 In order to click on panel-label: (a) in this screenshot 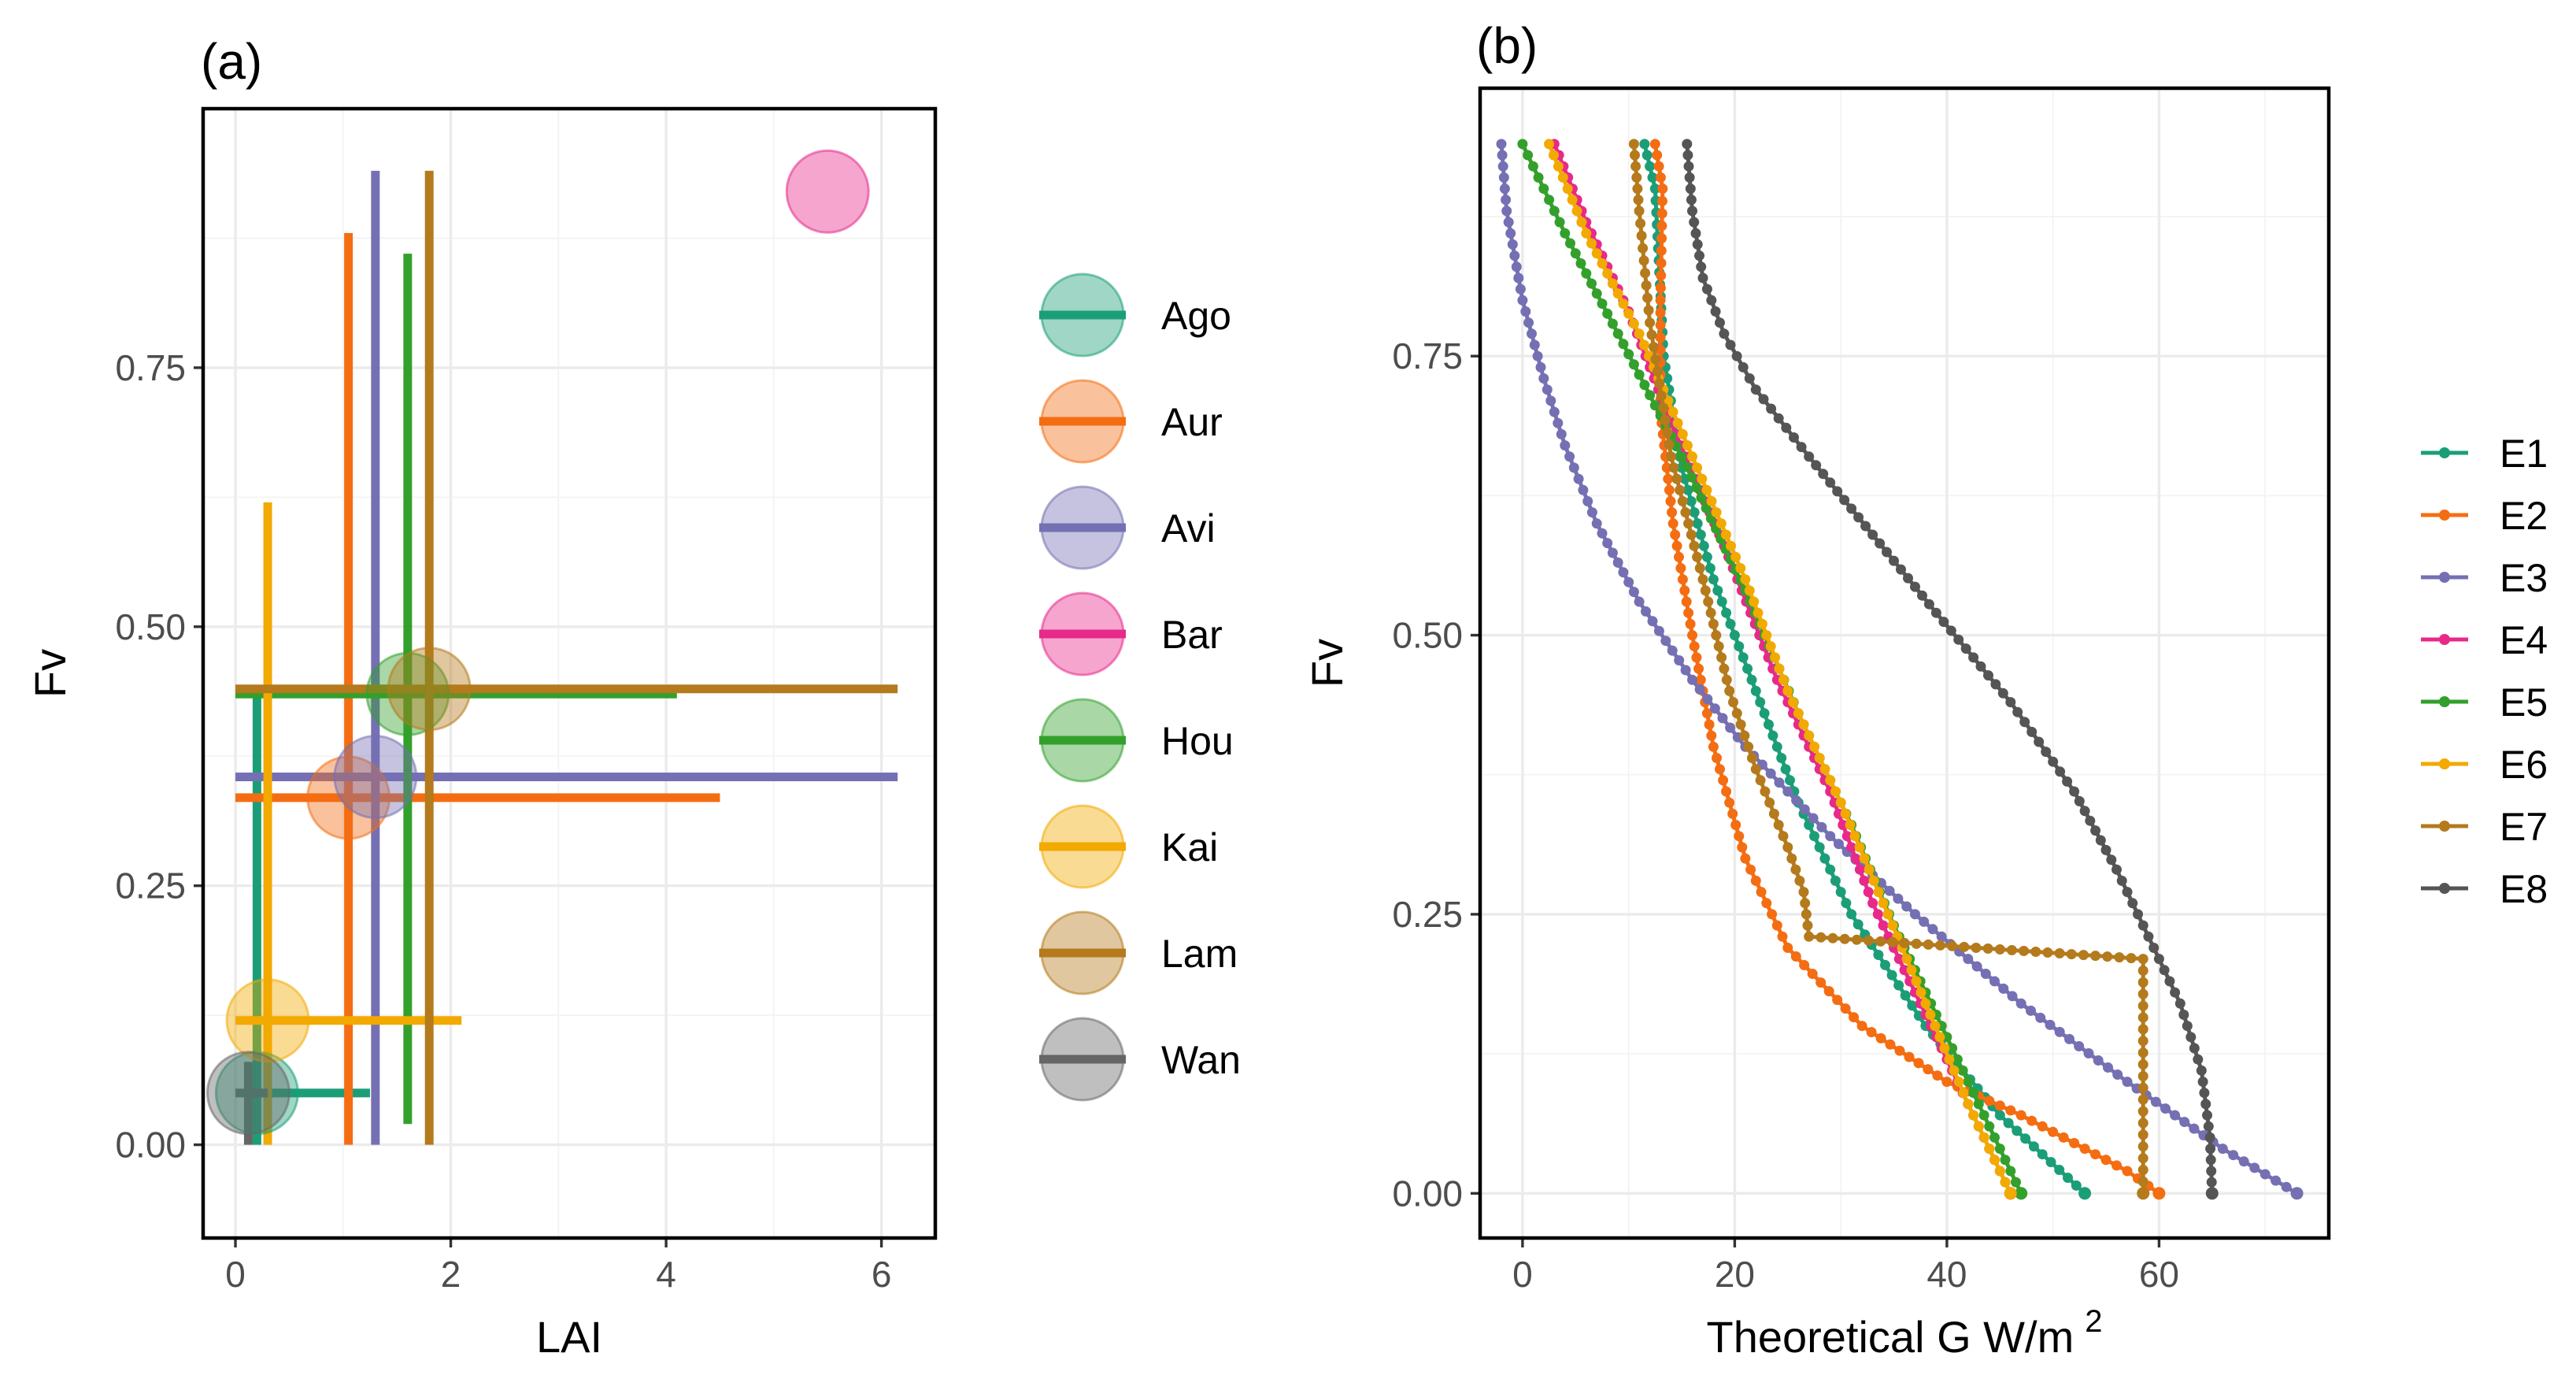, I will do `click(231, 62)`.